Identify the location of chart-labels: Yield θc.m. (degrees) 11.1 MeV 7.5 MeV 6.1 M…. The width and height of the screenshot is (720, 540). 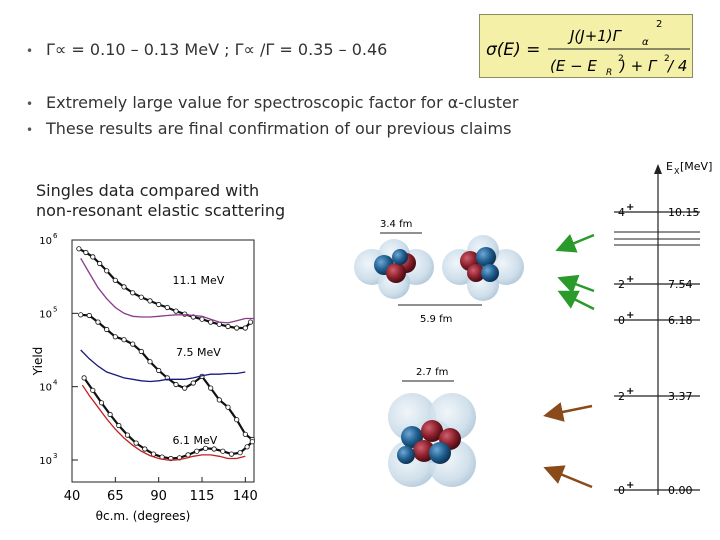
(128, 398).